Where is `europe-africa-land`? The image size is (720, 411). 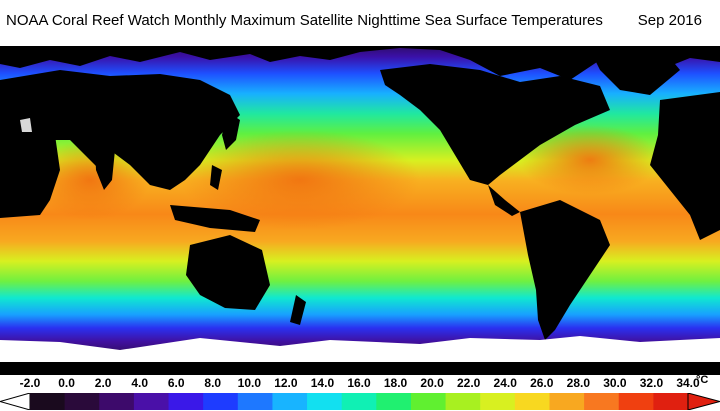
europe-africa-land is located at coordinates (685, 166).